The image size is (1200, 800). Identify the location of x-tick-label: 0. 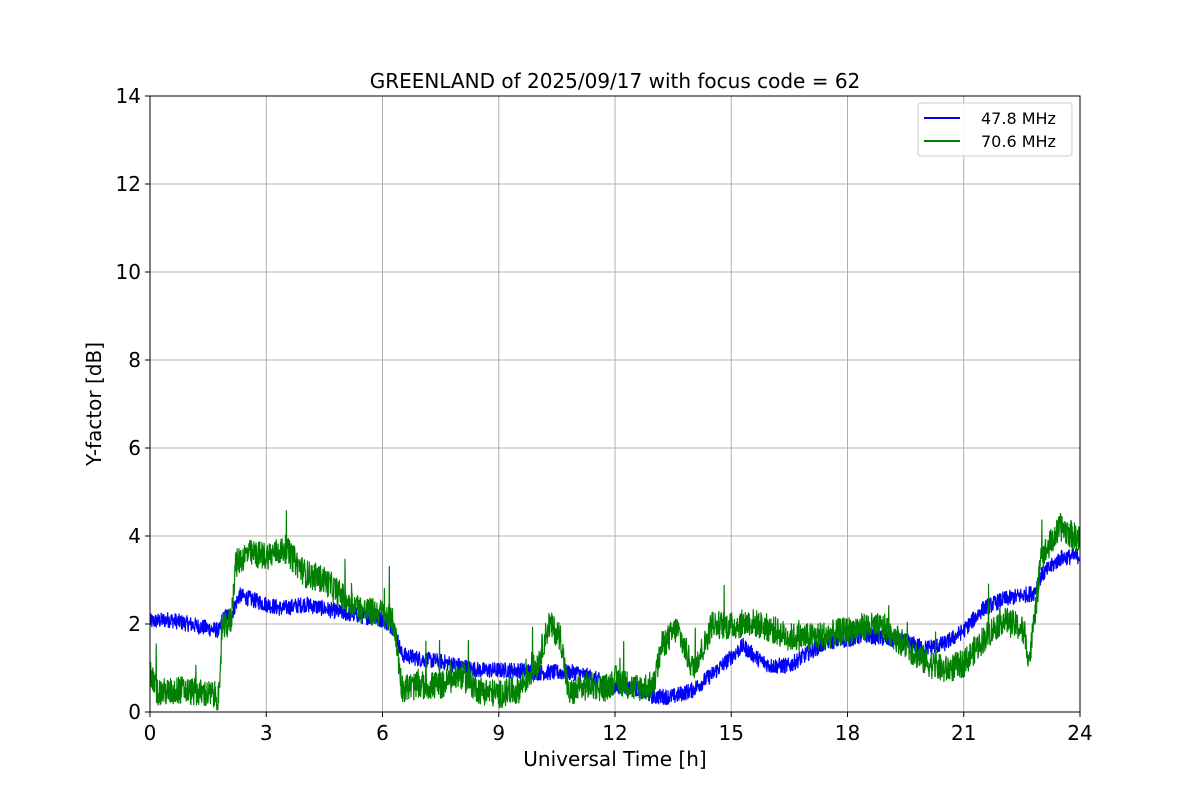
(150, 733).